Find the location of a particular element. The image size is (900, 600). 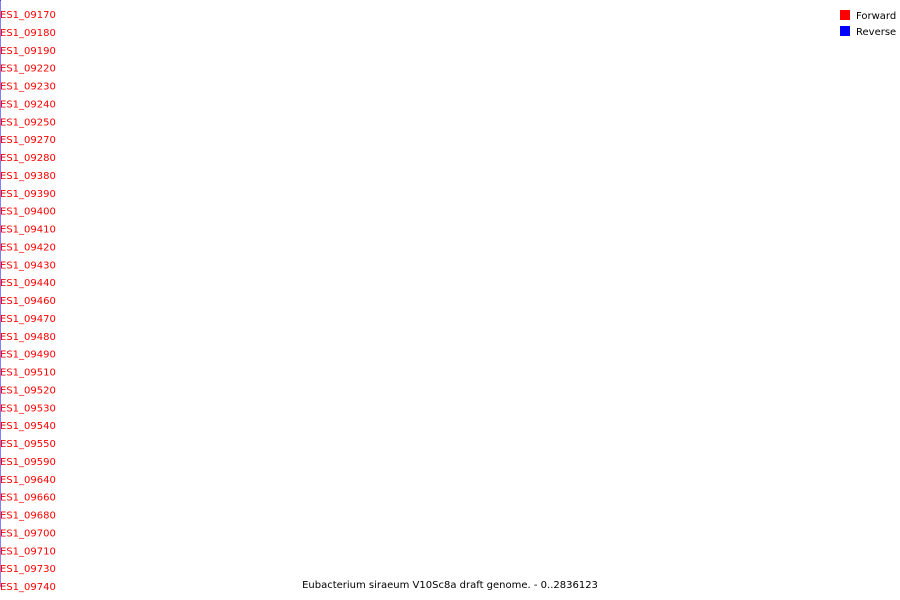

reverse-legend-swatch is located at coordinates (845, 31).